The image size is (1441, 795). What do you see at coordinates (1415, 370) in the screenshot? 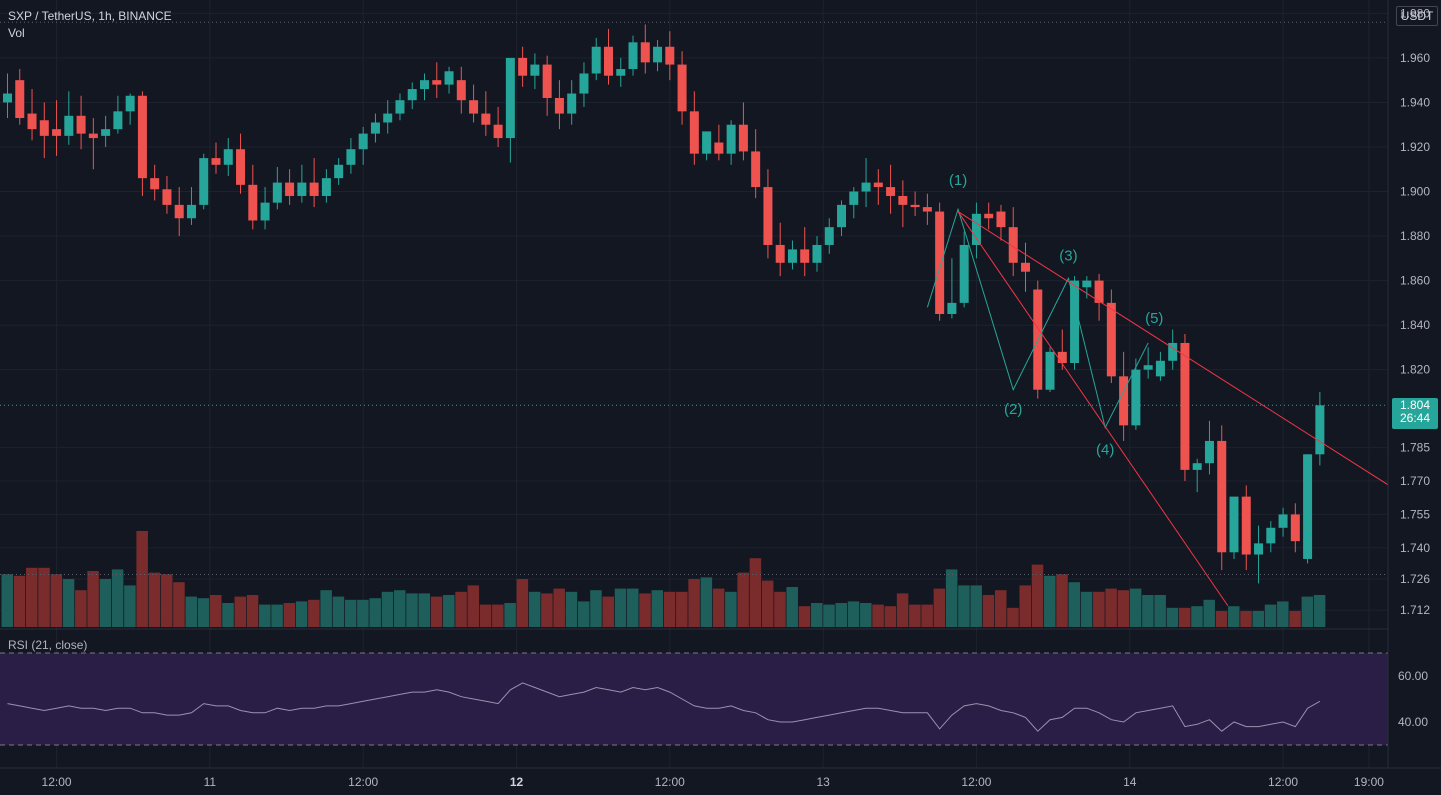
I see `price-tick-label: 1.820` at bounding box center [1415, 370].